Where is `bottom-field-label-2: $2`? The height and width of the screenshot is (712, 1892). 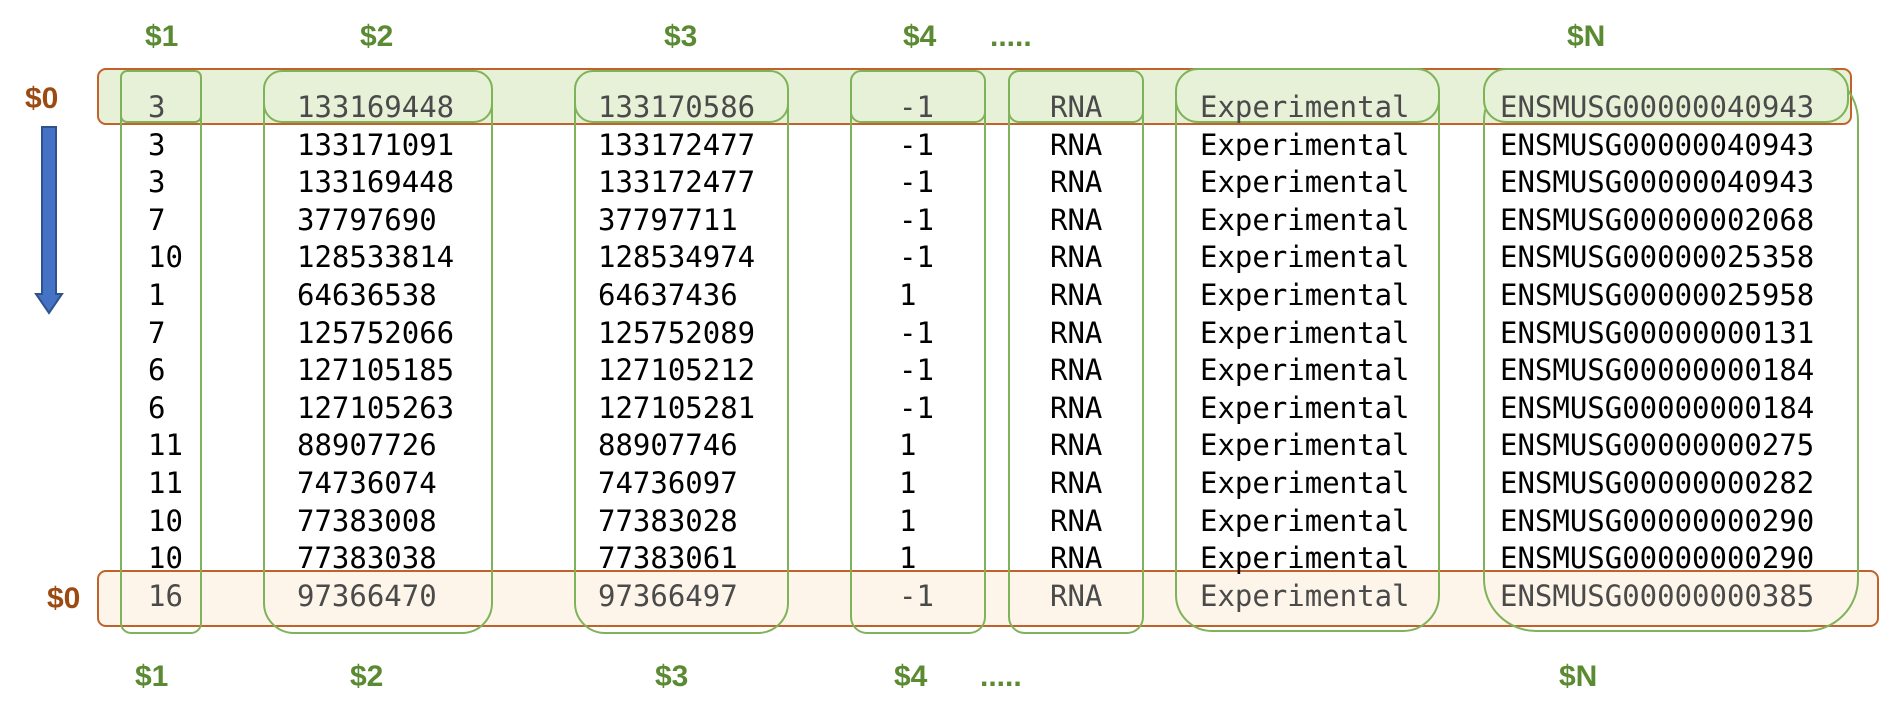
bottom-field-label-2: $2 is located at coordinates (367, 676).